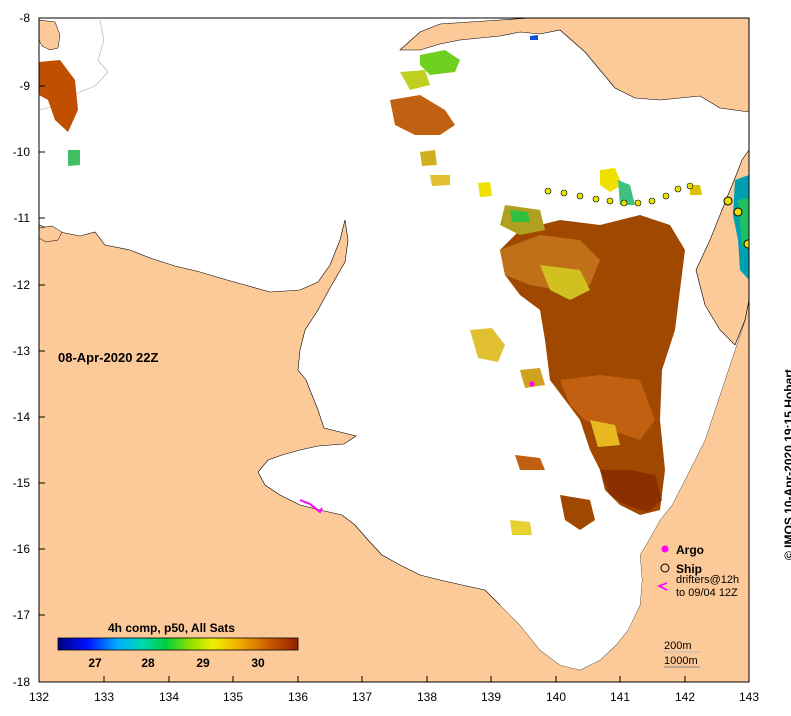 The image size is (791, 716). I want to click on drifter-track, so click(619, 194).